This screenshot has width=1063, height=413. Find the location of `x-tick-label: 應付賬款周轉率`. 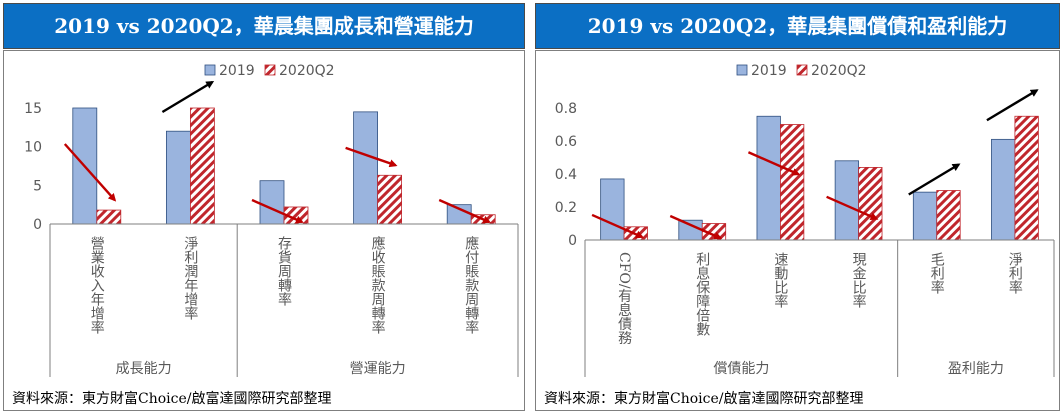

x-tick-label: 應付賬款周轉率 is located at coordinates (471, 284).